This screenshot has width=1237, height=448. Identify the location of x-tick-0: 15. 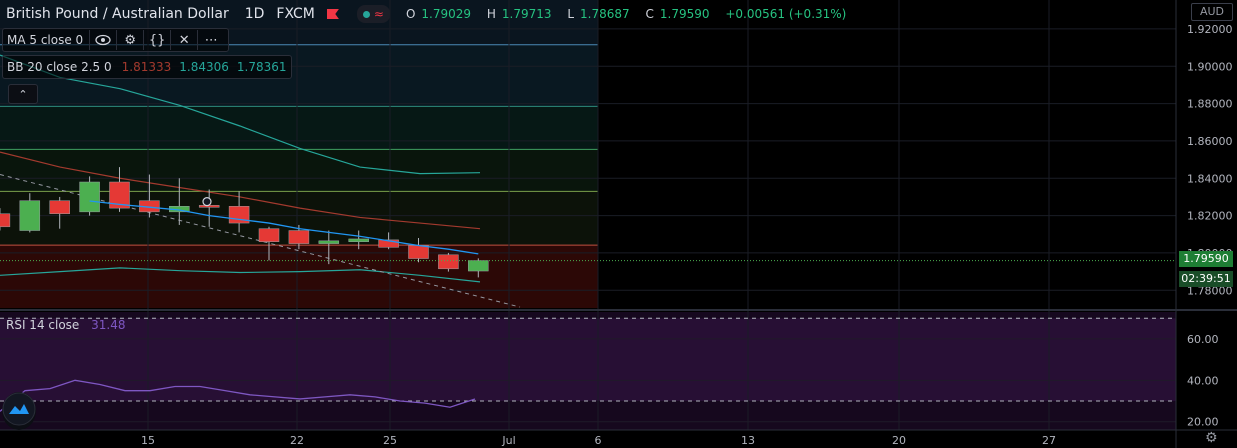
(148, 440).